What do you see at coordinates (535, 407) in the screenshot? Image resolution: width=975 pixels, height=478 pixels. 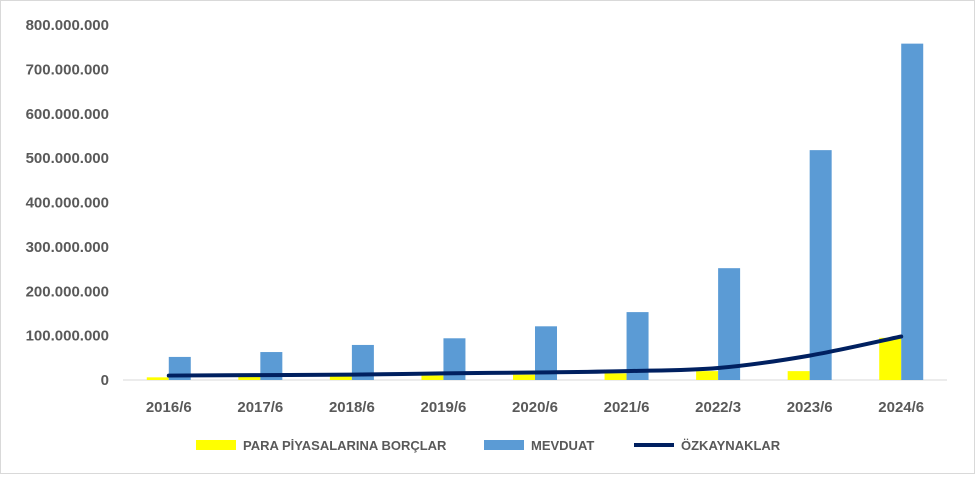 I see `x-tick-label: 2020/6` at bounding box center [535, 407].